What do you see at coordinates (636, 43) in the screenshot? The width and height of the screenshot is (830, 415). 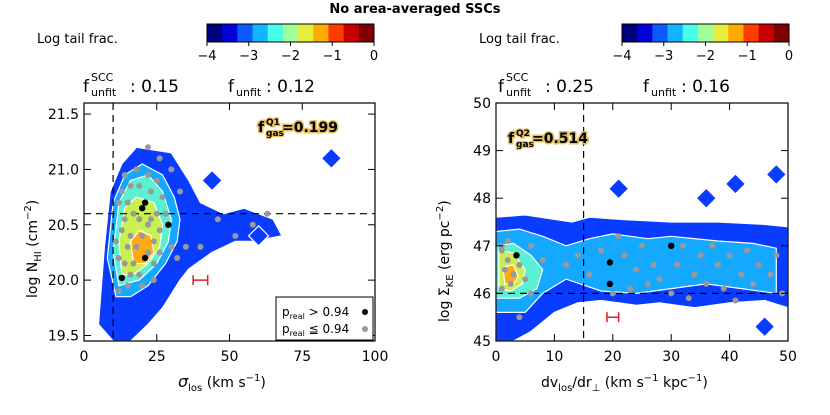 I see `colorbar-right: Log tail frac. −4 −3 −2 −1 0` at bounding box center [636, 43].